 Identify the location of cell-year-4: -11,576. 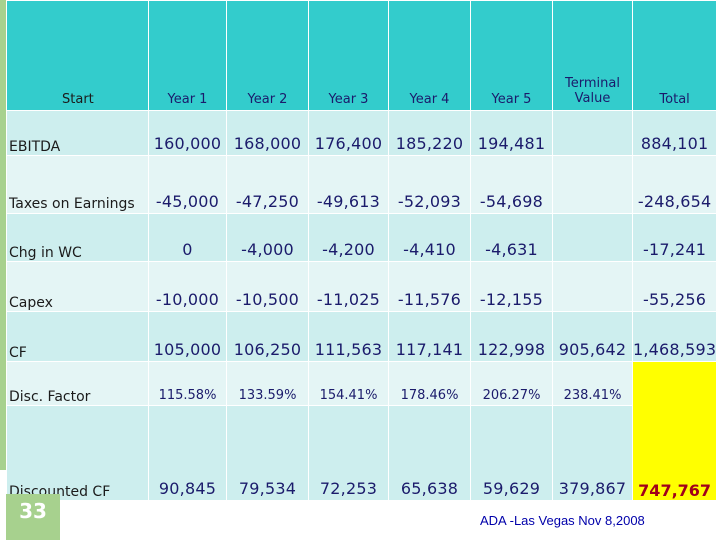
(429, 286).